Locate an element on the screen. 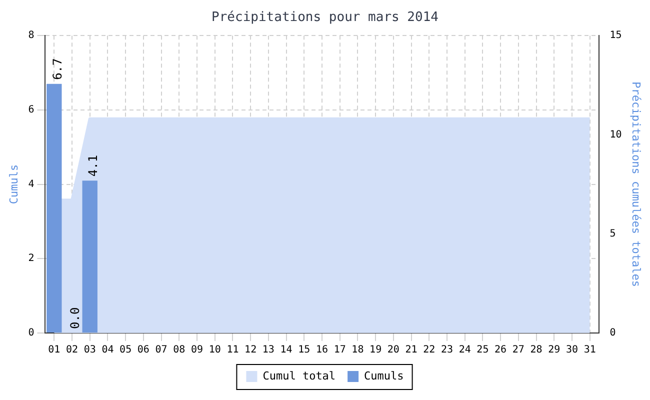 The width and height of the screenshot is (650, 400). y2-tick-label: 15 is located at coordinates (616, 36).